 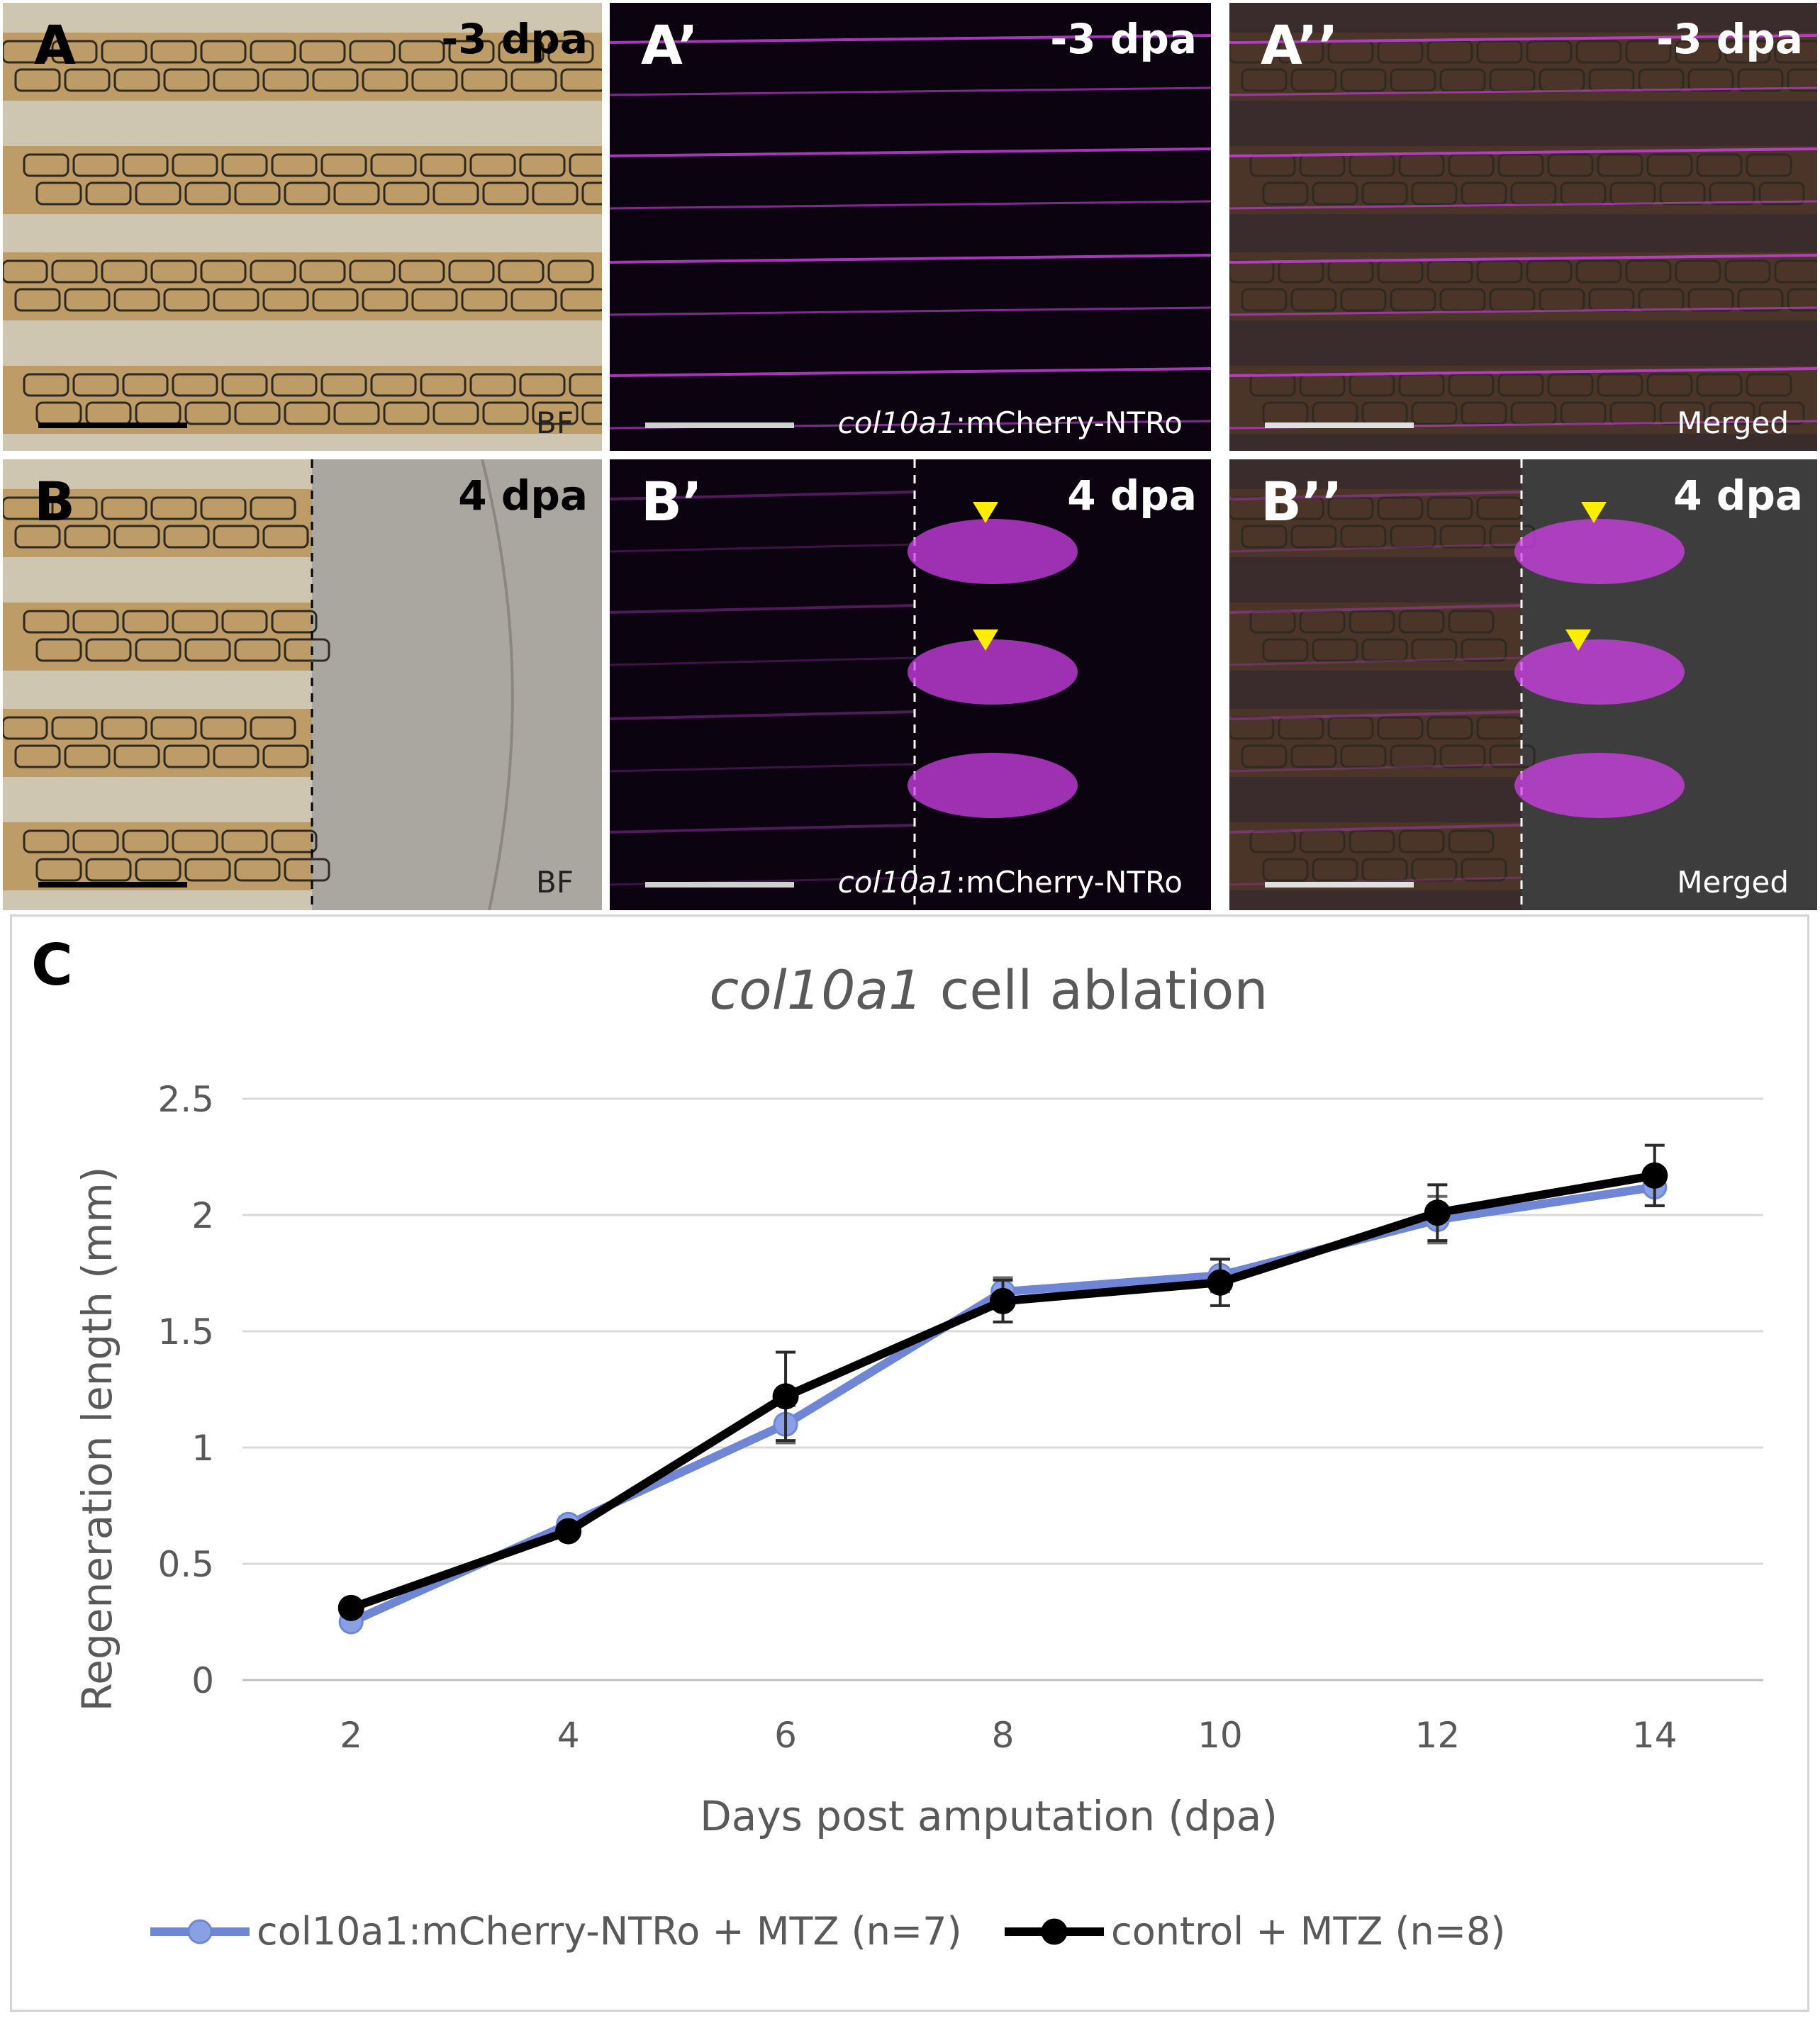 I want to click on panel-a-prime-image, so click(x=911, y=227).